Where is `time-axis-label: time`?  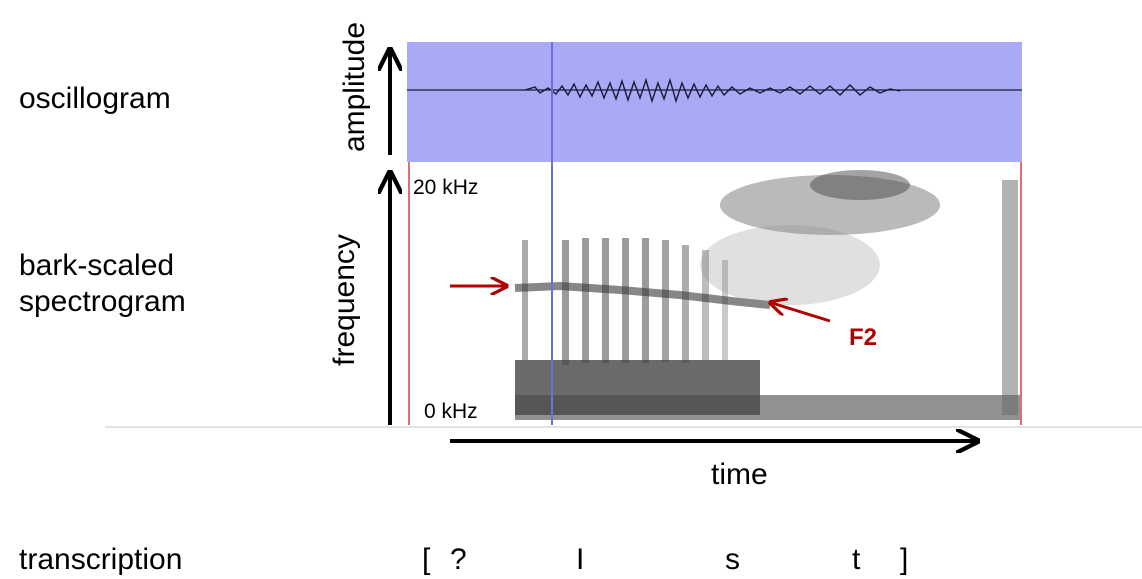 time-axis-label: time is located at coordinates (739, 474).